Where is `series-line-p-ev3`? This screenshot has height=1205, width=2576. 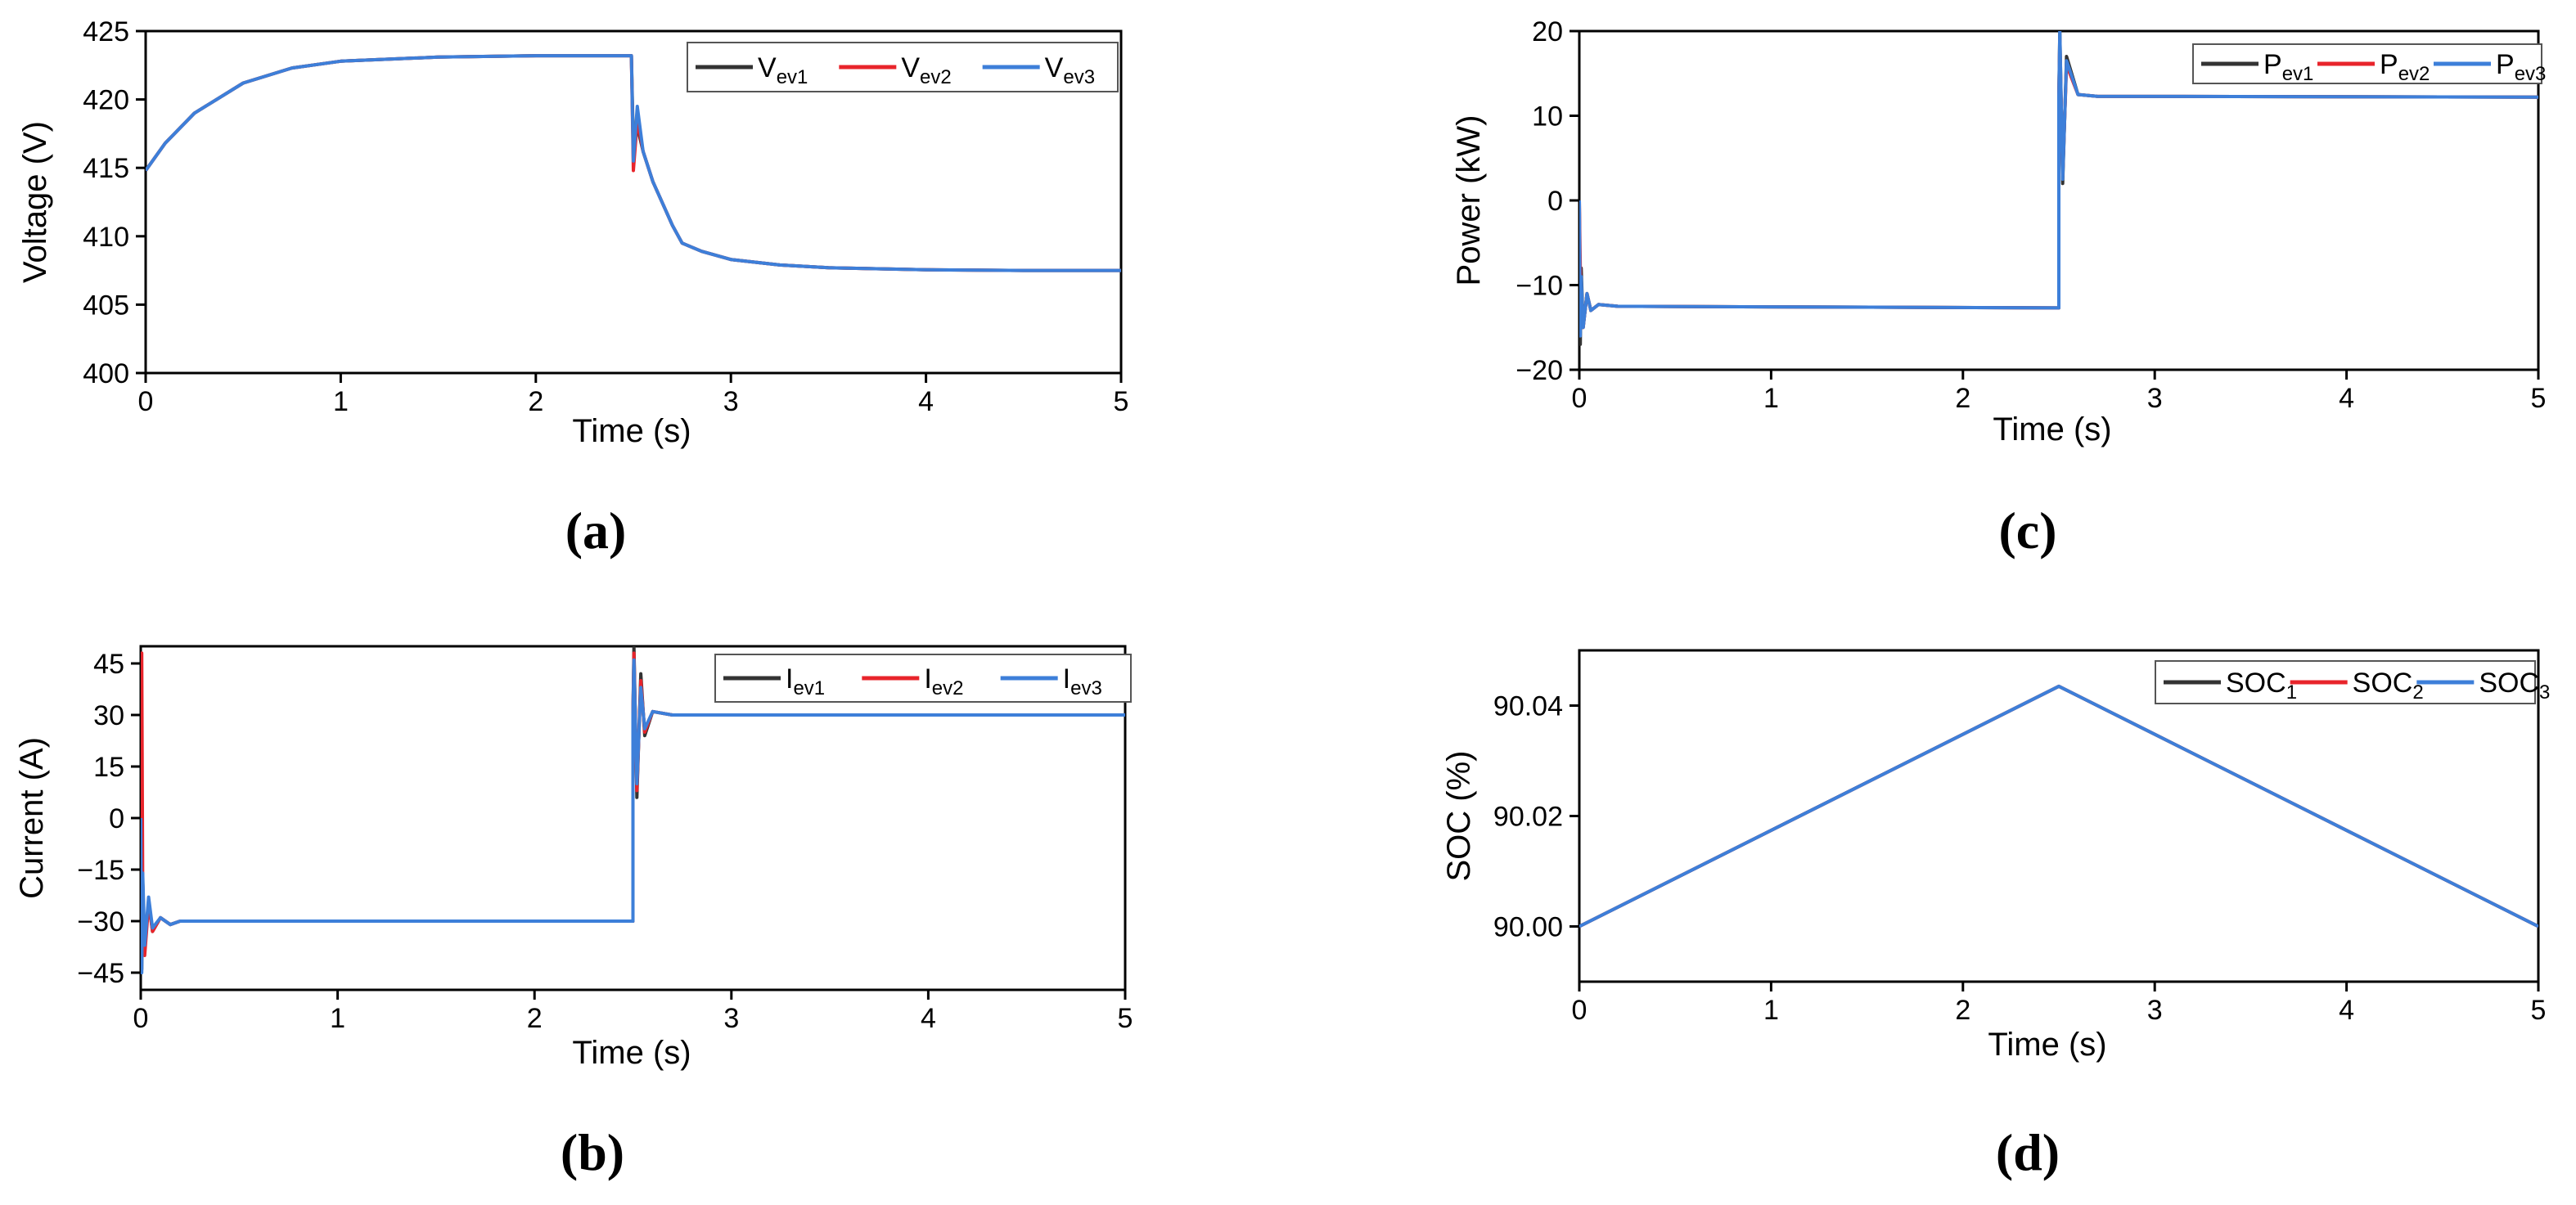 series-line-p-ev3 is located at coordinates (2058, 184).